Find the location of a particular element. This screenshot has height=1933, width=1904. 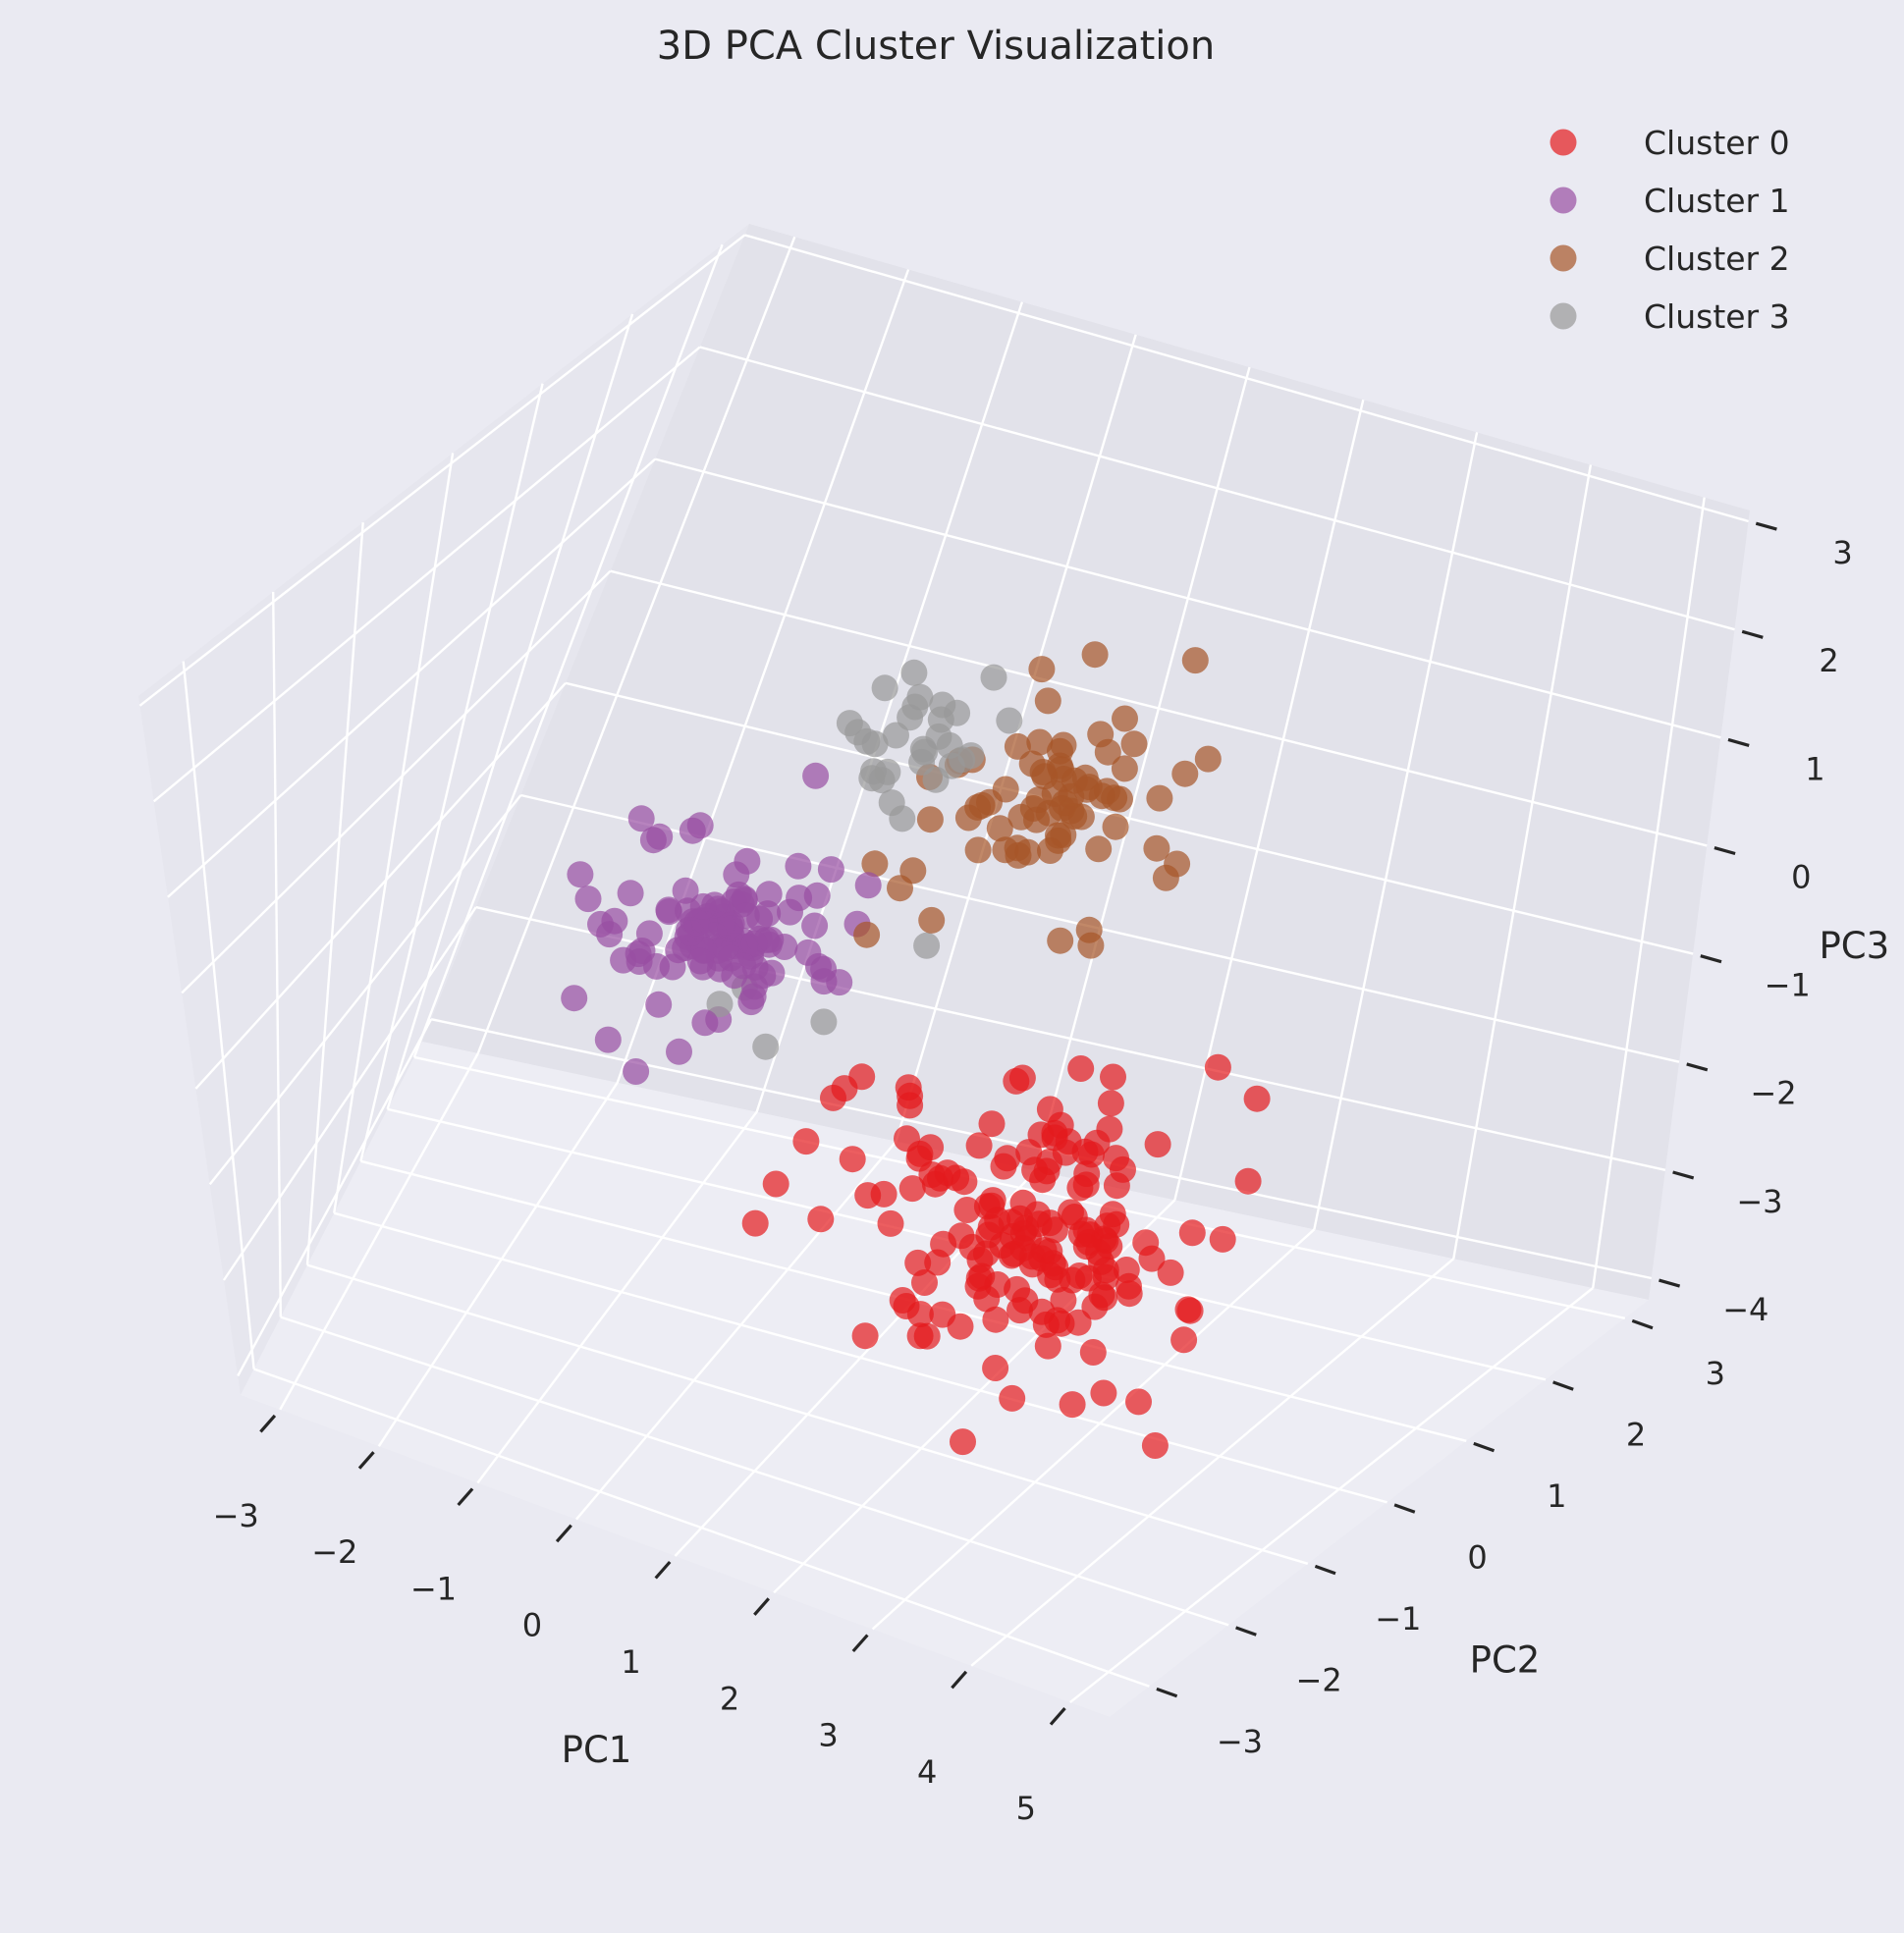

z-axis-tick-0-tick is located at coordinates (1670, 1283).